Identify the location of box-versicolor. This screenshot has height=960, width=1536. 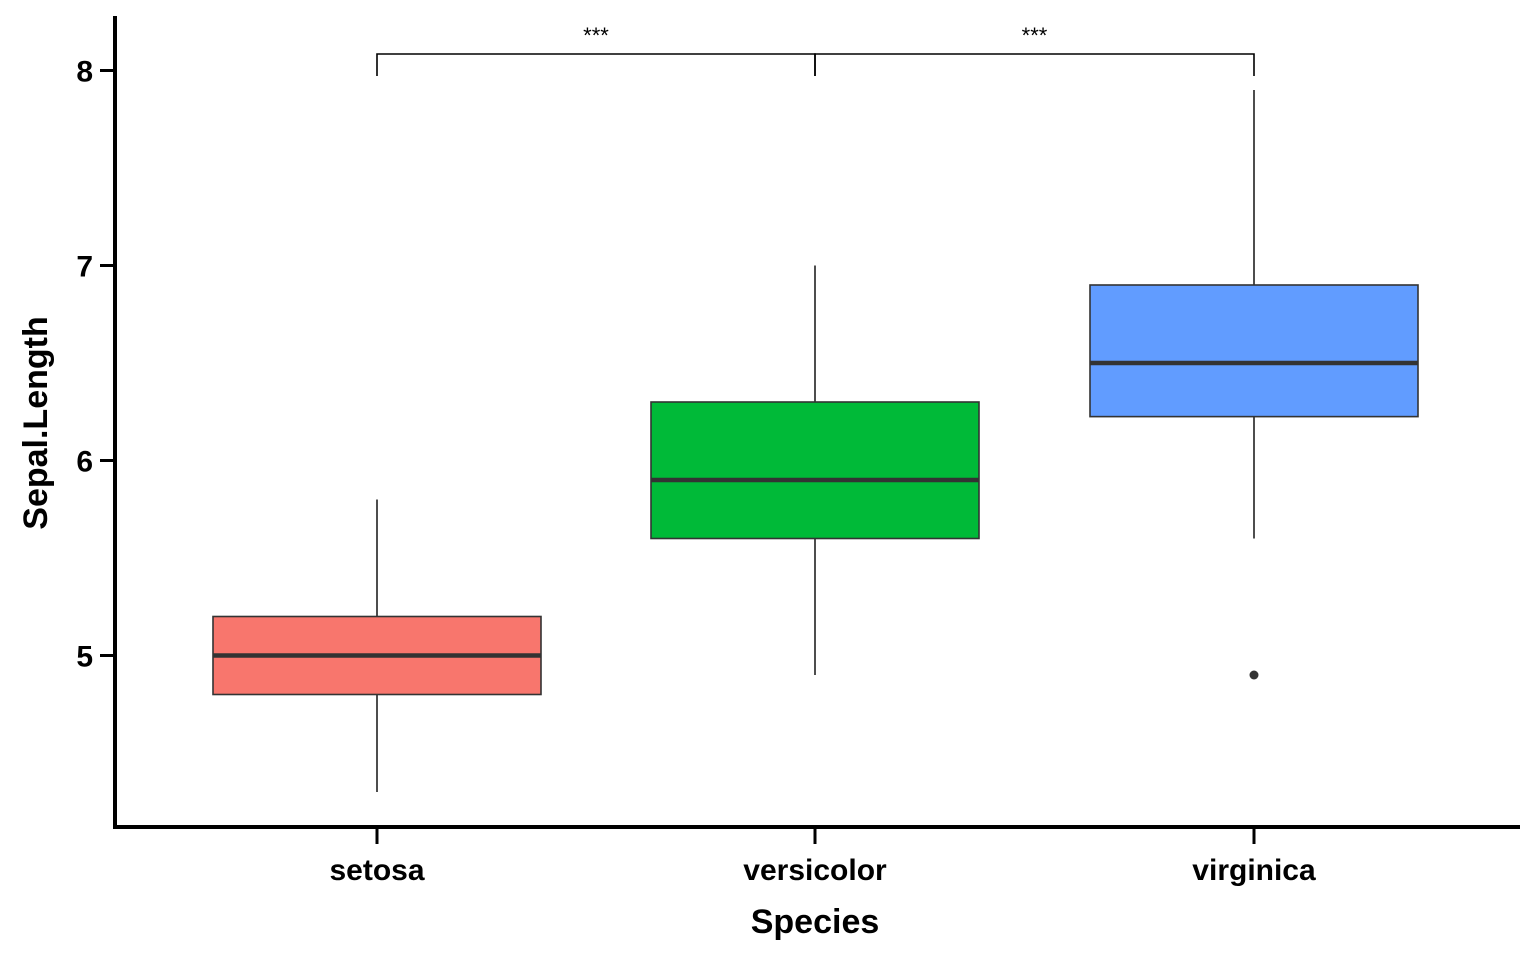
(815, 470).